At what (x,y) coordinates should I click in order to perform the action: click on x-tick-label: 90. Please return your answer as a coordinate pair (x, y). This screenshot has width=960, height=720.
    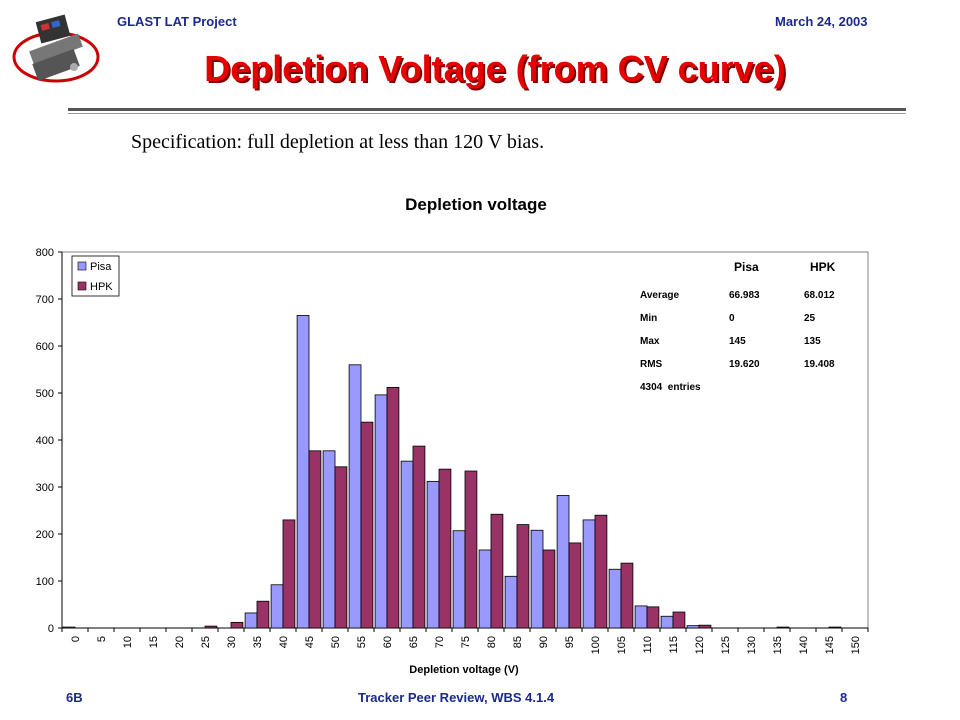
    Looking at the image, I should click on (544, 642).